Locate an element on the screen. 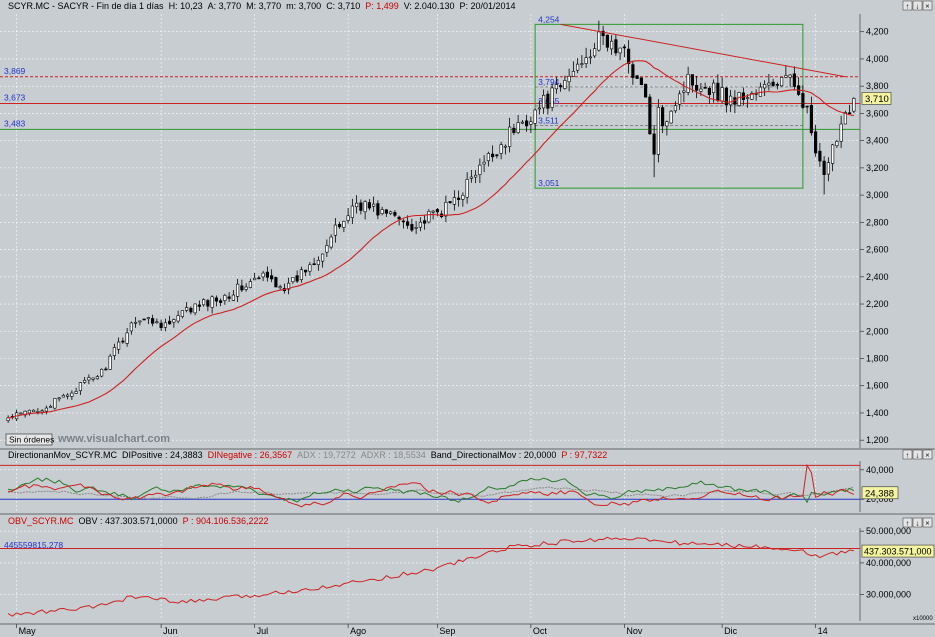 The height and width of the screenshot is (637, 935). price-y-tick: 3,600 is located at coordinates (877, 113).